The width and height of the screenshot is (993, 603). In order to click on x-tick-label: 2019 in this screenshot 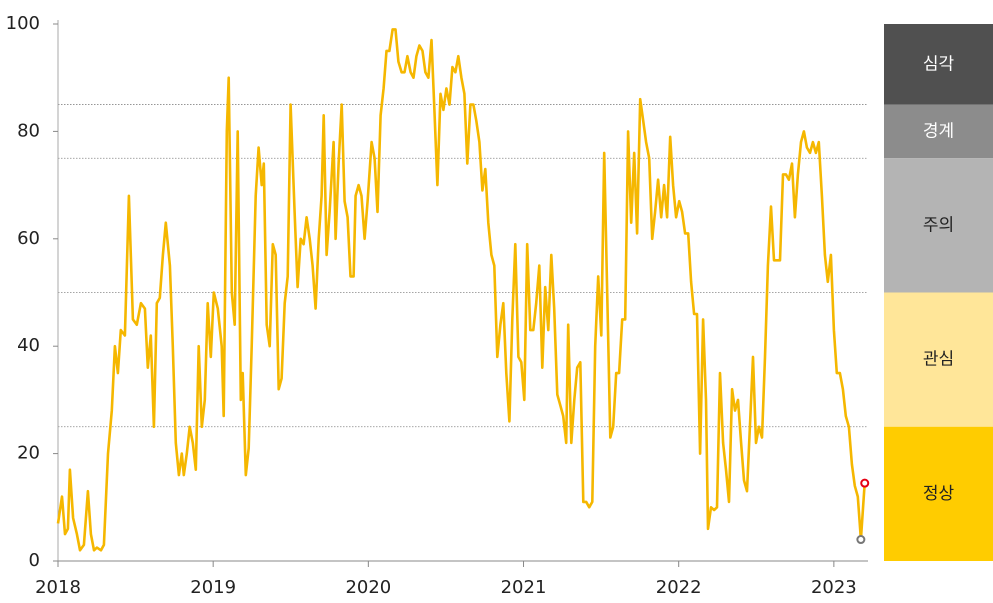, I will do `click(213, 587)`.